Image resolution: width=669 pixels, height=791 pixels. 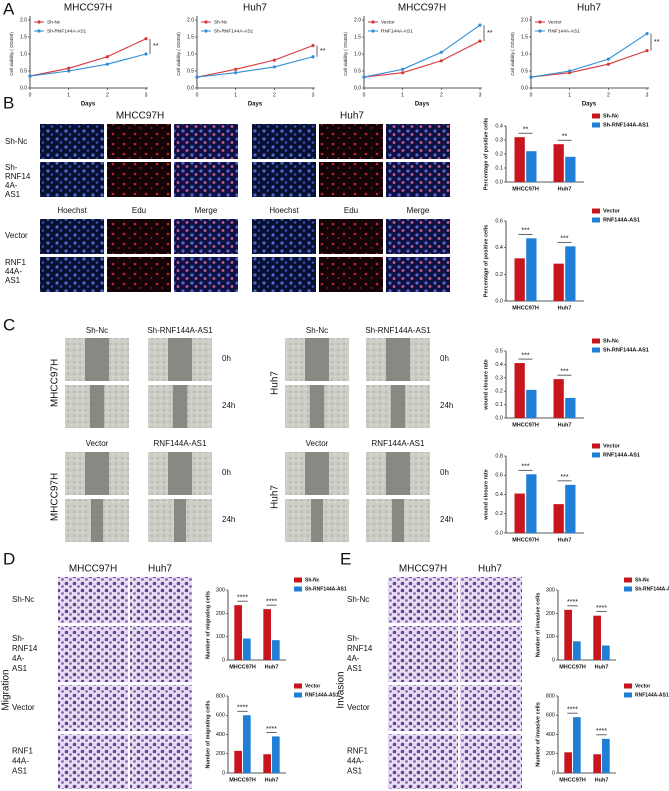 I want to click on panel-letter: B, so click(x=8, y=102).